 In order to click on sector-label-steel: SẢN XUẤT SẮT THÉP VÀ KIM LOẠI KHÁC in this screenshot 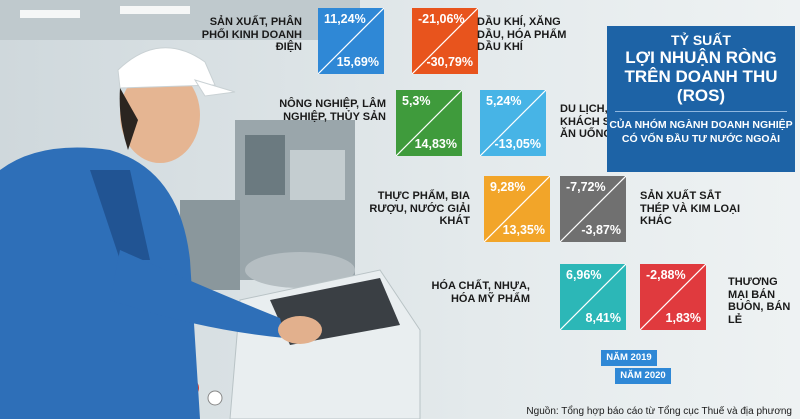, I will do `click(690, 208)`.